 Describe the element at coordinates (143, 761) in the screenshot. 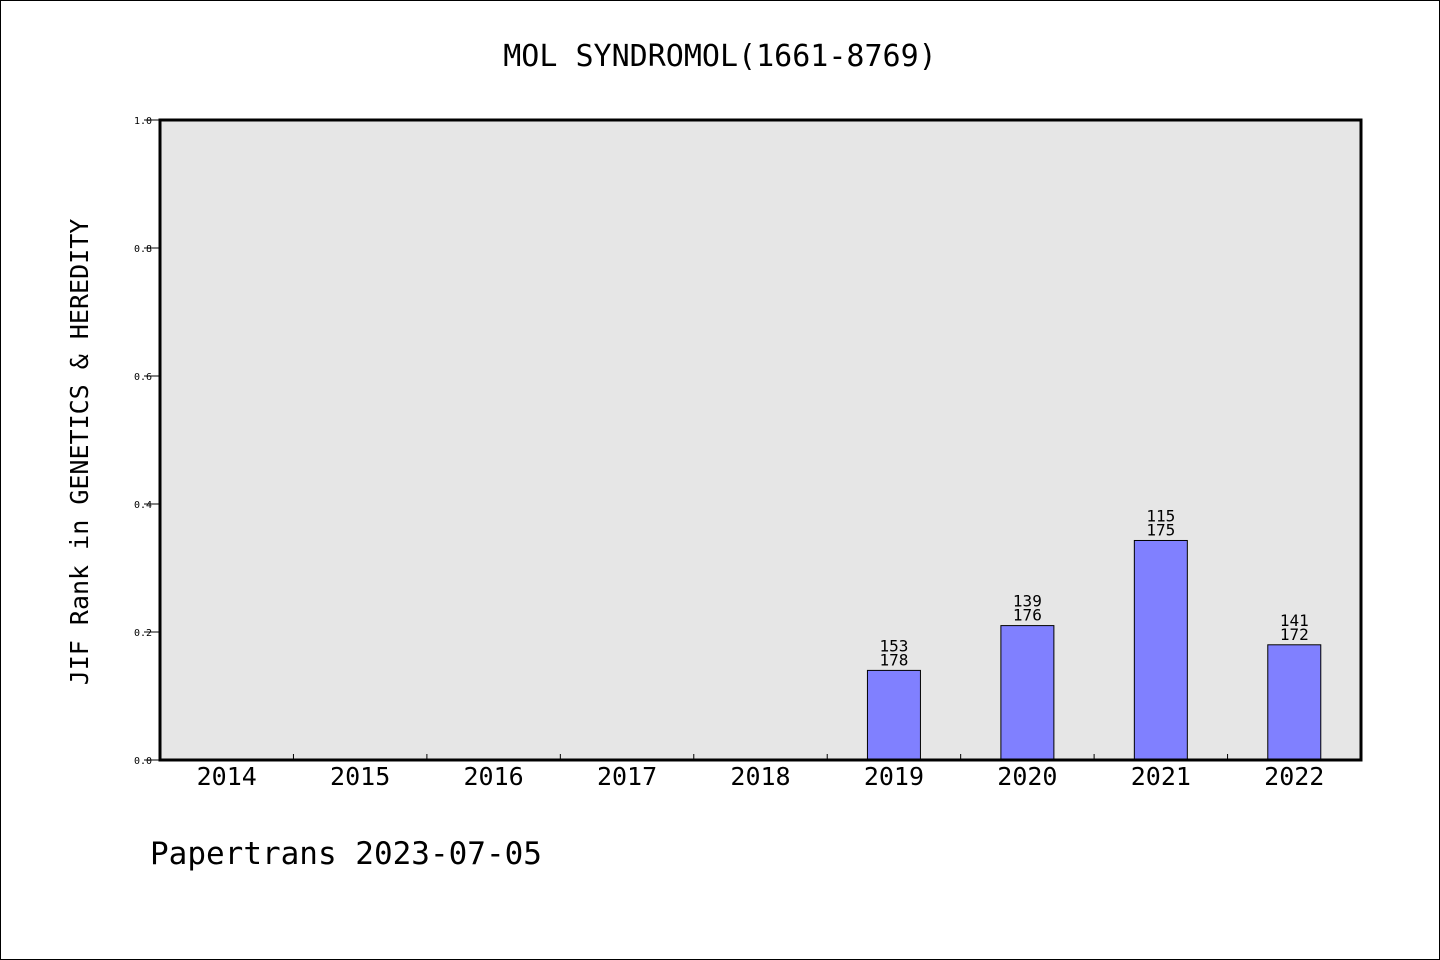

I see `y-tick-label: 0.0` at that location.